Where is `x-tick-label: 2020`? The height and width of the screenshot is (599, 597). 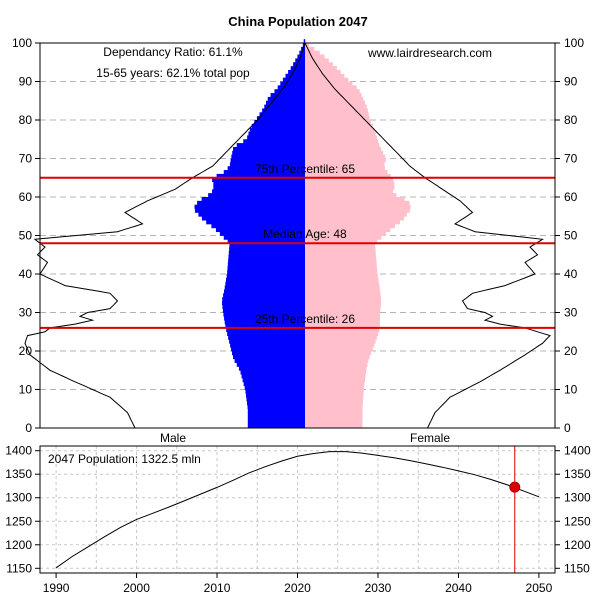
x-tick-label: 2020 is located at coordinates (297, 588).